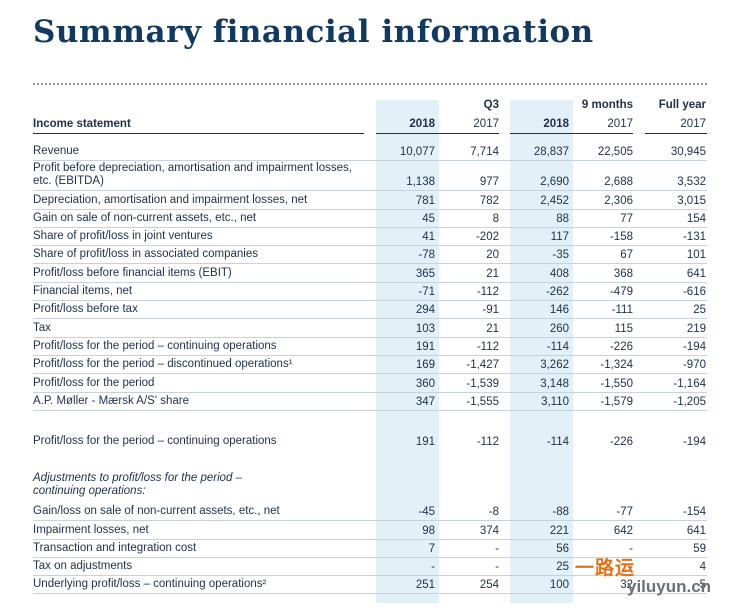  What do you see at coordinates (83, 291) in the screenshot?
I see `row-label: Financial items, net` at bounding box center [83, 291].